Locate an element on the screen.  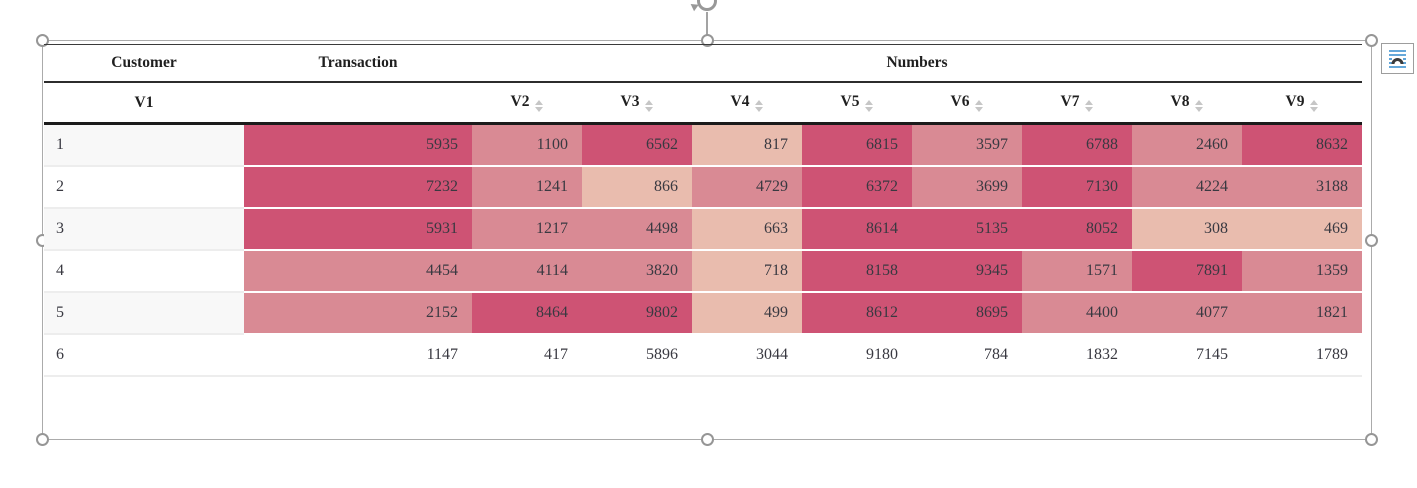
value-cell: 6372 is located at coordinates (857, 188).